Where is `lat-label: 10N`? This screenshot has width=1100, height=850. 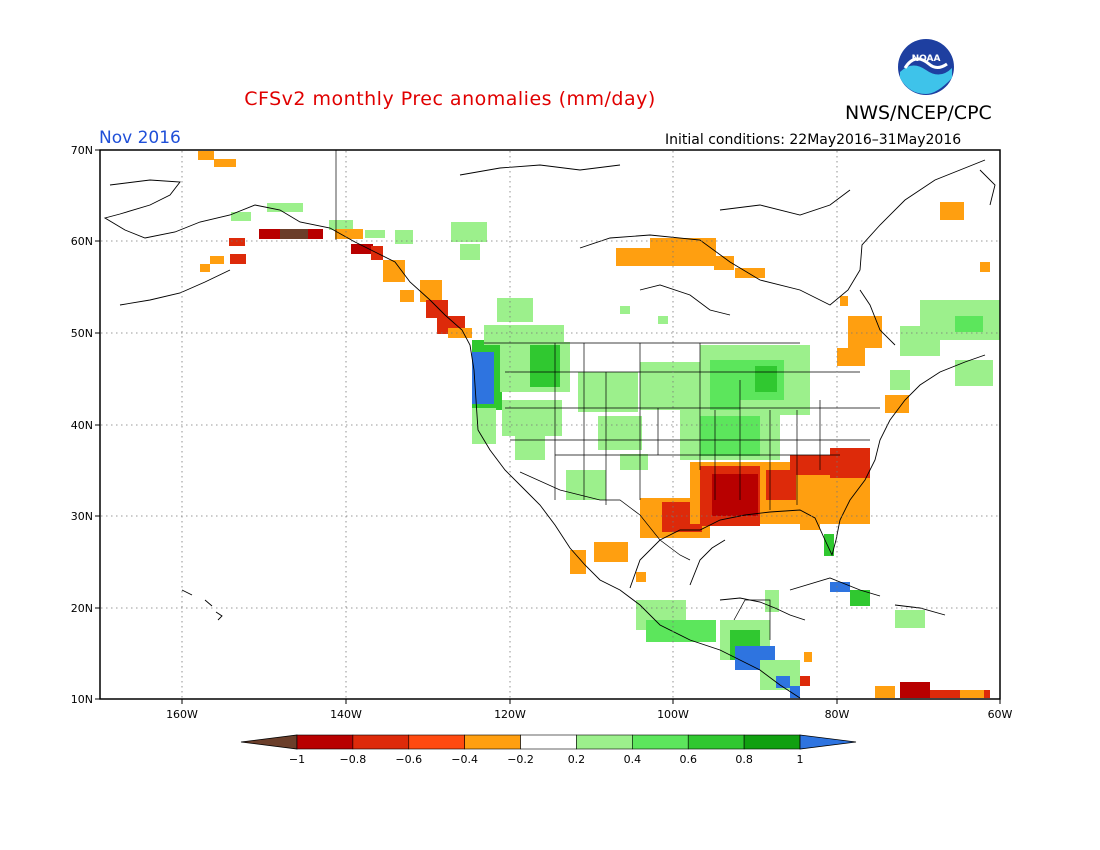
lat-label: 10N is located at coordinates (82, 699).